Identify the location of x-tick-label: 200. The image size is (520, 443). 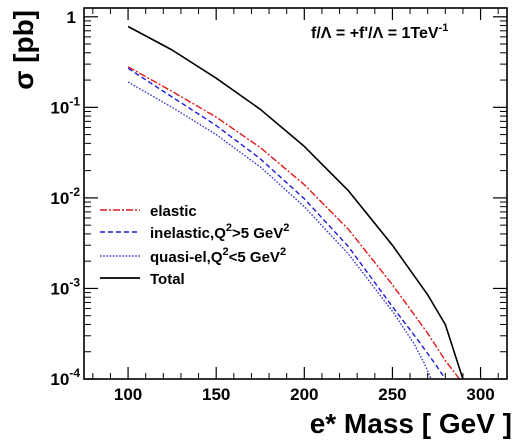
(304, 394).